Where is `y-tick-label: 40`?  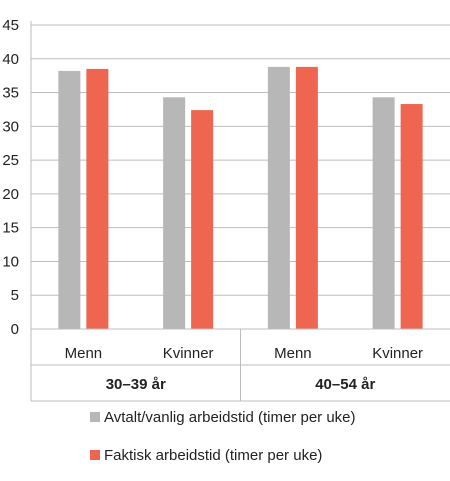 y-tick-label: 40 is located at coordinates (10, 59).